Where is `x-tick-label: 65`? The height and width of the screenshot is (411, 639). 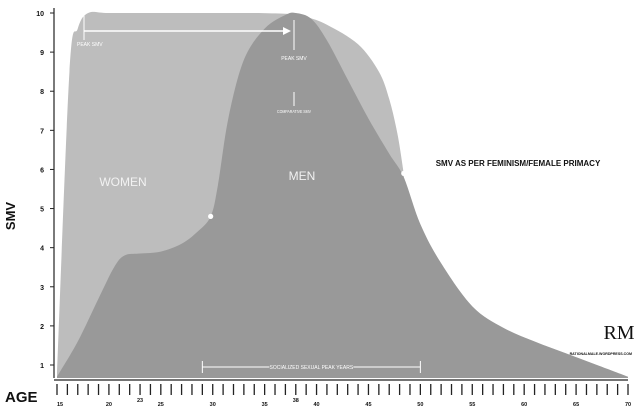 x-tick-label: 65 is located at coordinates (576, 405).